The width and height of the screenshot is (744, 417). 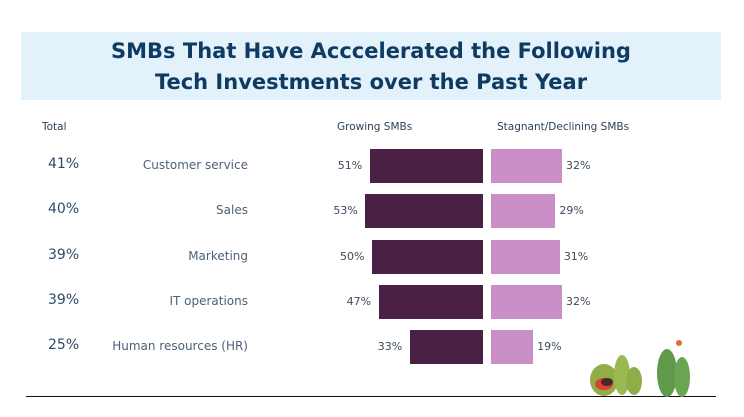 I want to click on header-total: Total, so click(x=54, y=127).